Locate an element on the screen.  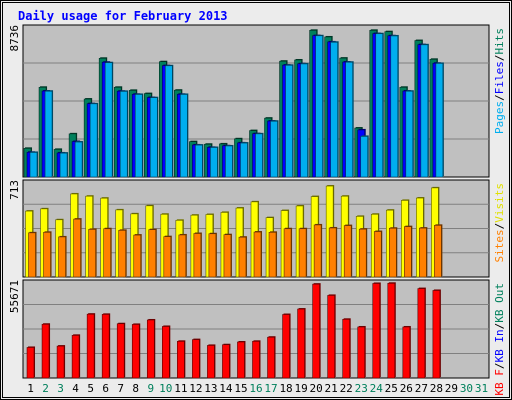
x-tick-label-day-30: 30 is located at coordinates (466, 388).